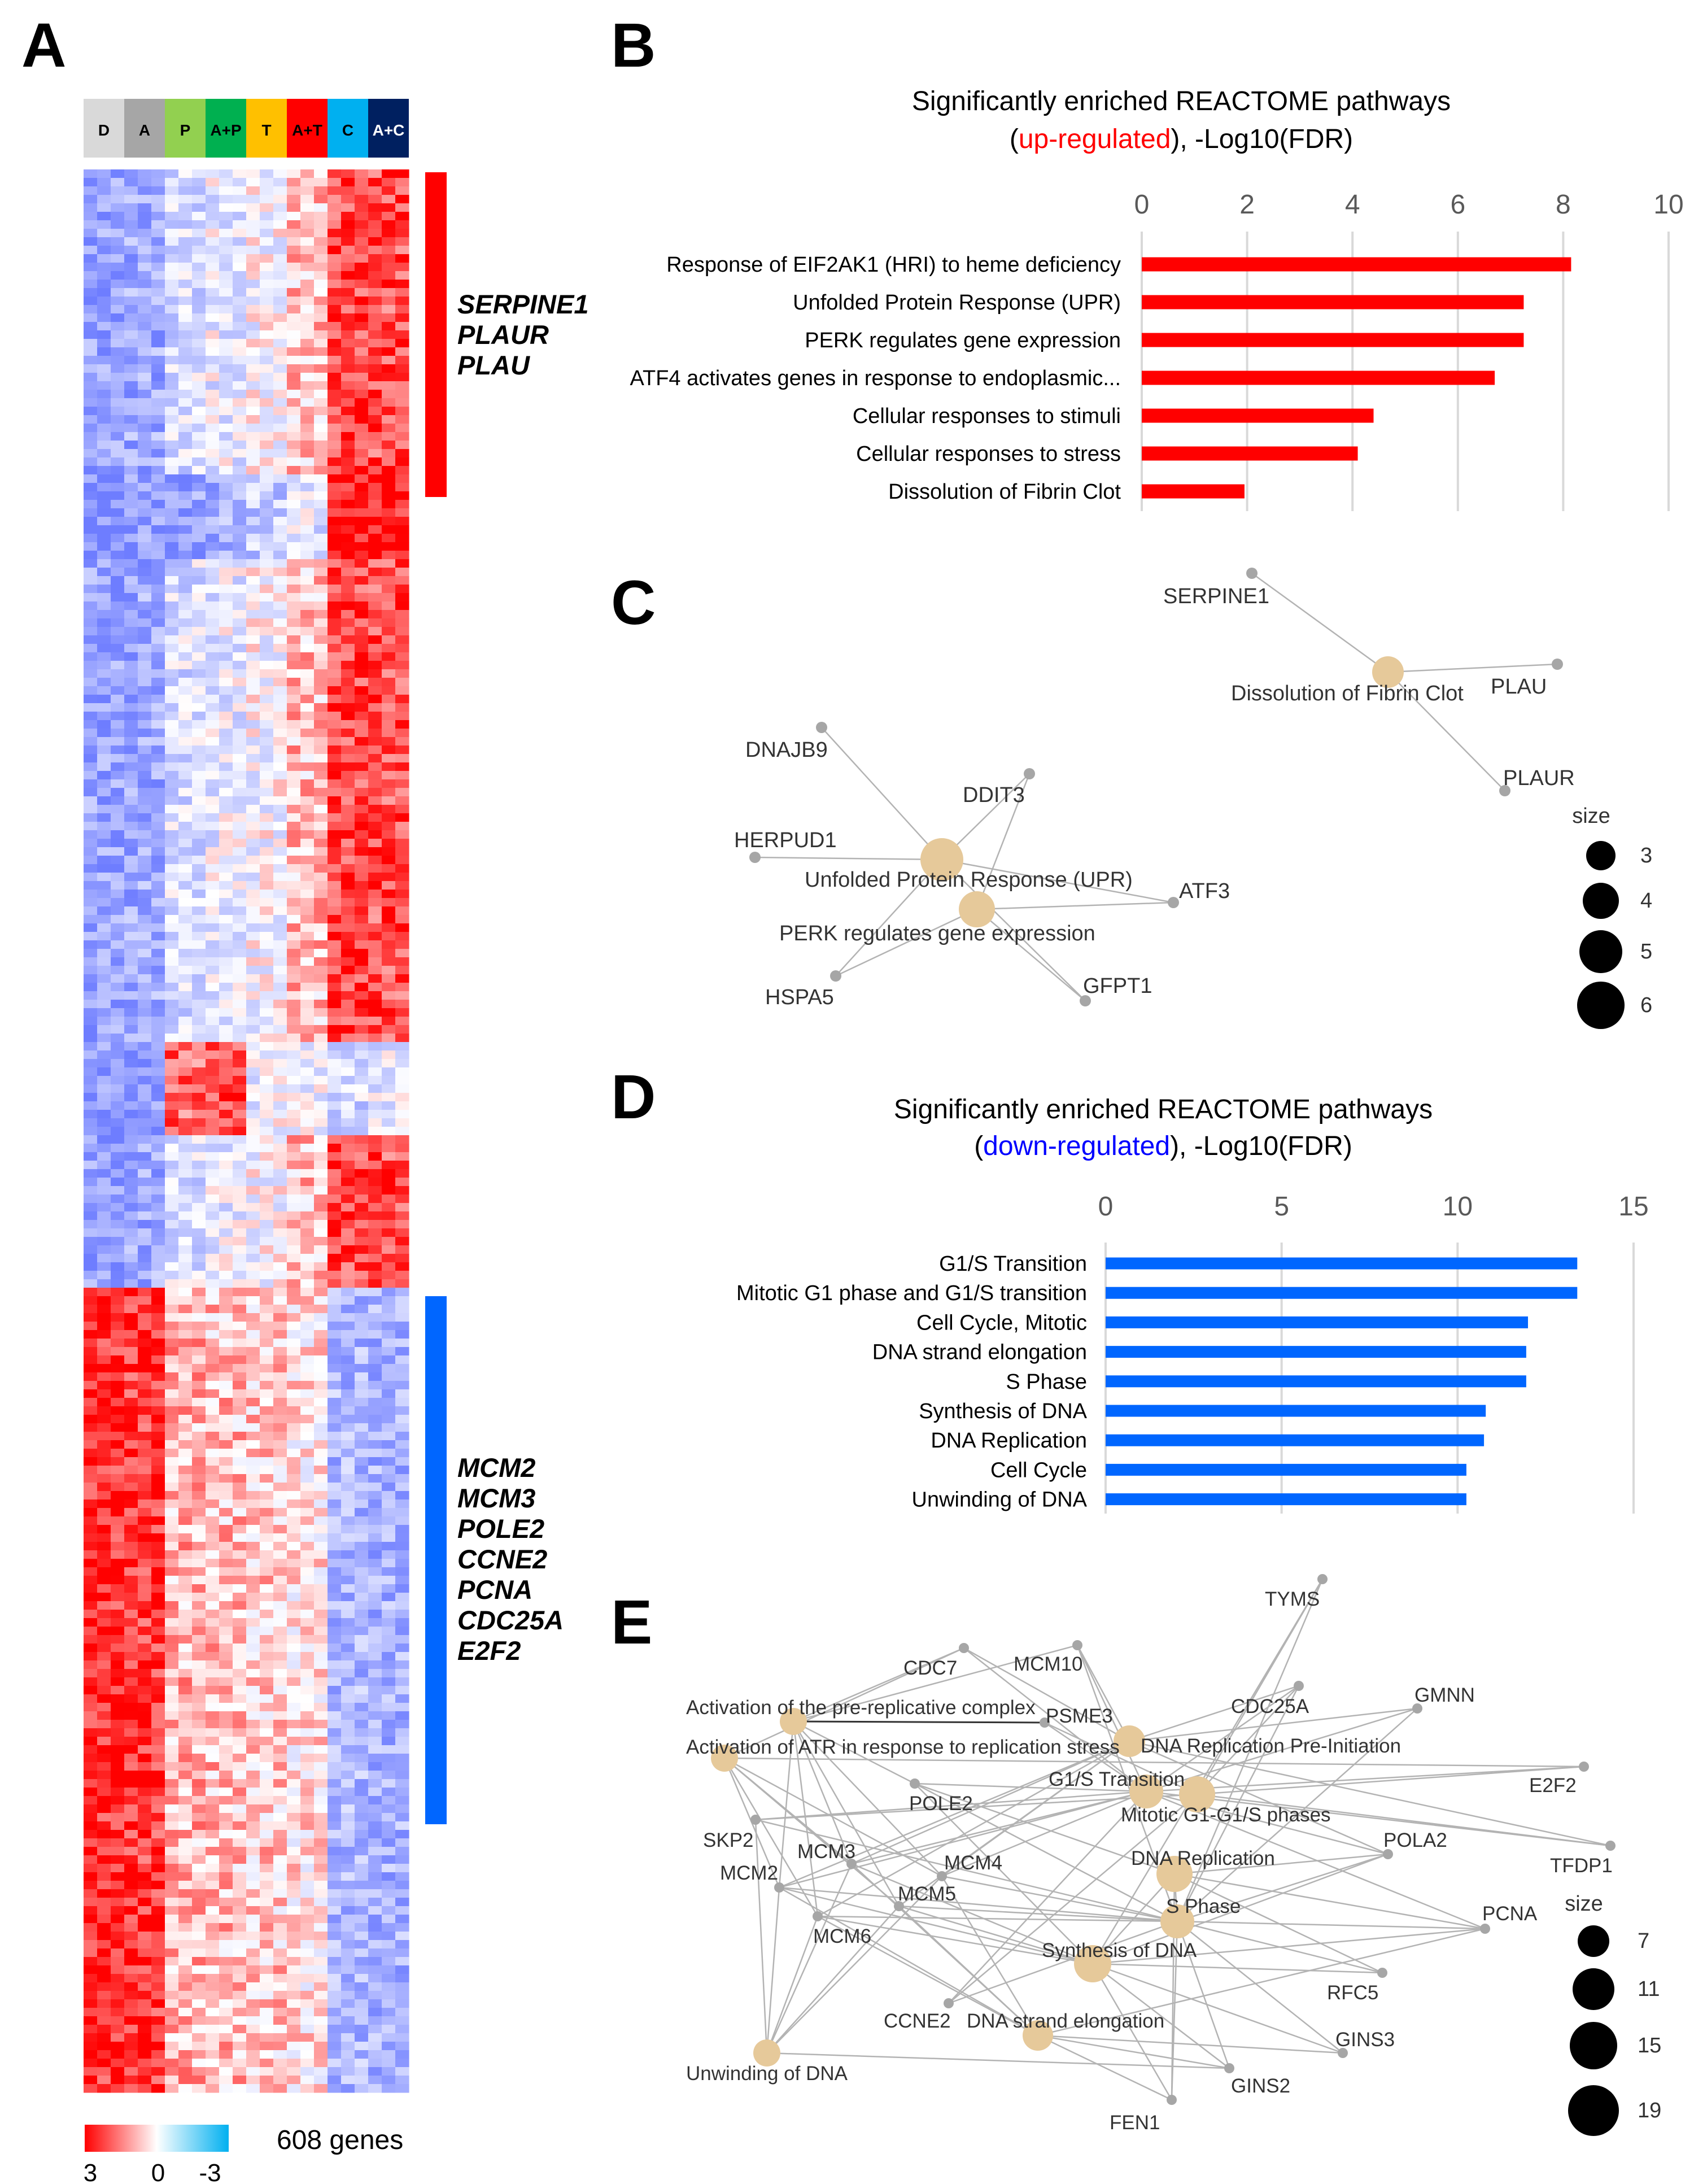 This screenshot has width=1694, height=2184. Describe the element at coordinates (158, 2171) in the screenshot. I see `scale-label-mid: 0` at that location.